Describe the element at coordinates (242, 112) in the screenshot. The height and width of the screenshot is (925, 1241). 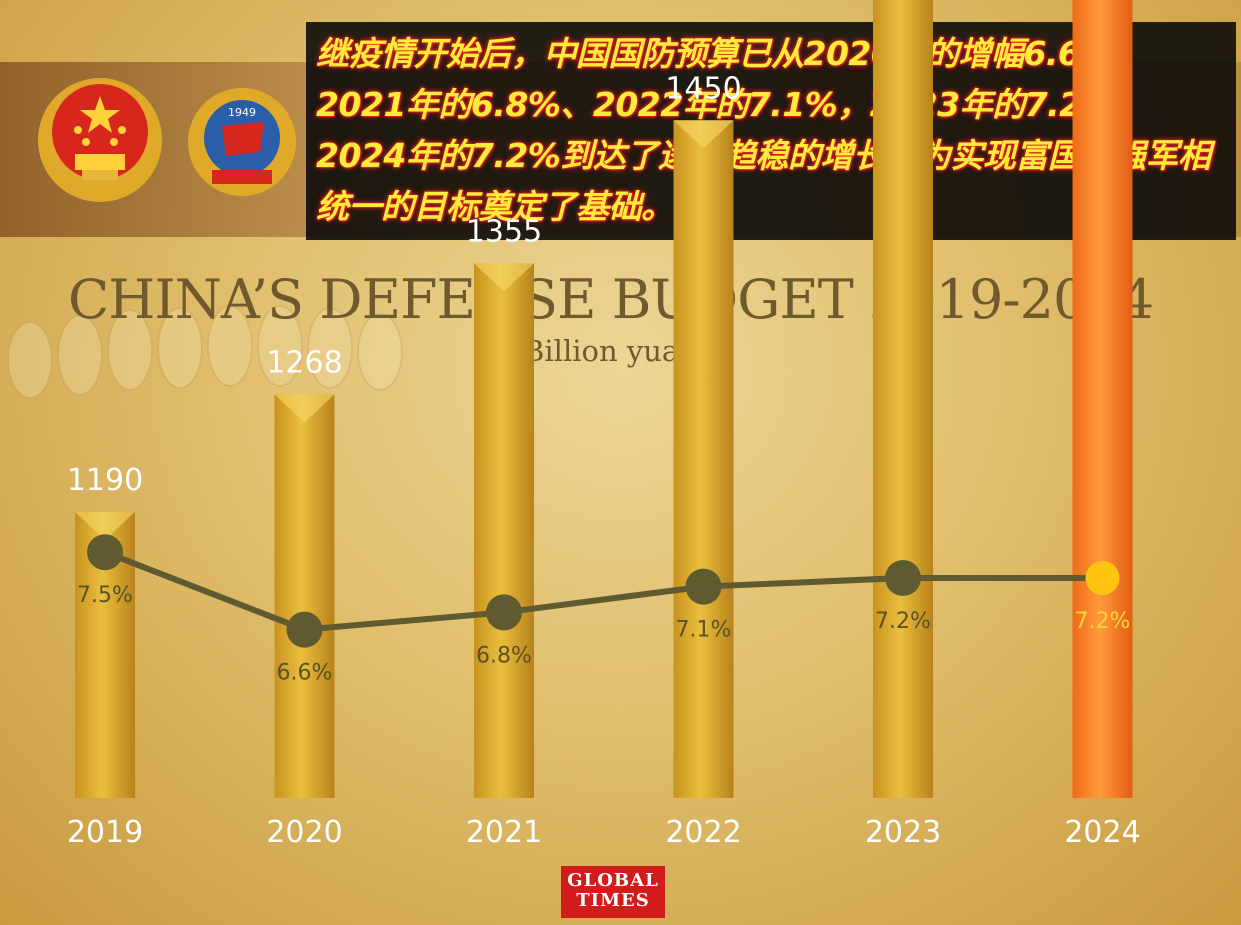
I see `emblem-year: 1949` at that location.